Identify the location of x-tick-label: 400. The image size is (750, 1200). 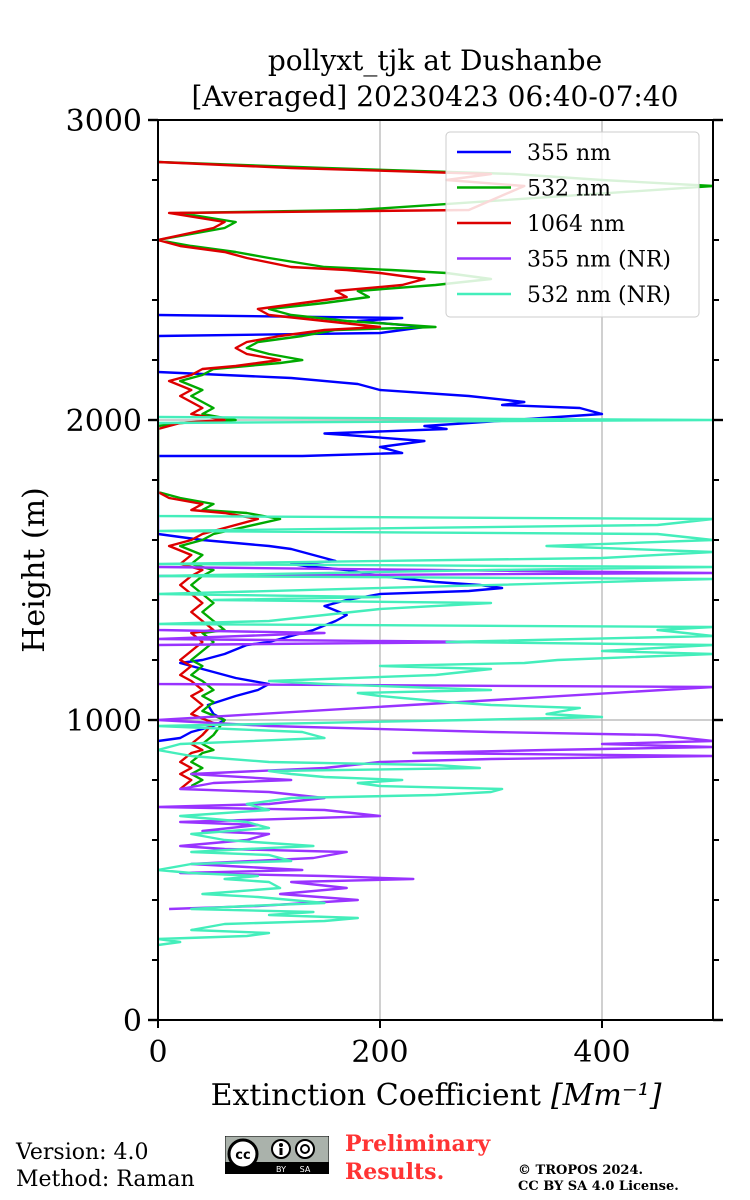
(601, 1052).